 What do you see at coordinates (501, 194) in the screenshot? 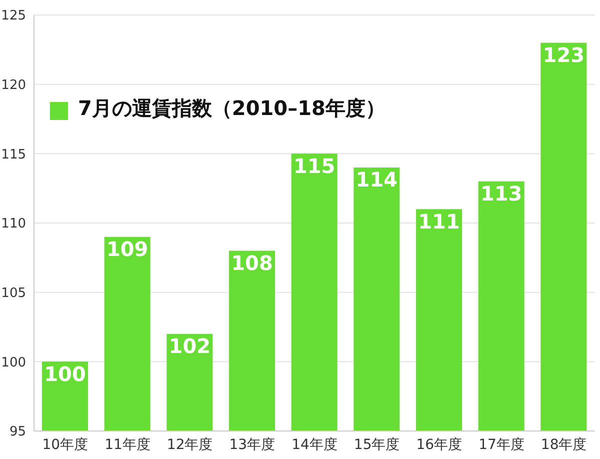
I see `data-label: 113` at bounding box center [501, 194].